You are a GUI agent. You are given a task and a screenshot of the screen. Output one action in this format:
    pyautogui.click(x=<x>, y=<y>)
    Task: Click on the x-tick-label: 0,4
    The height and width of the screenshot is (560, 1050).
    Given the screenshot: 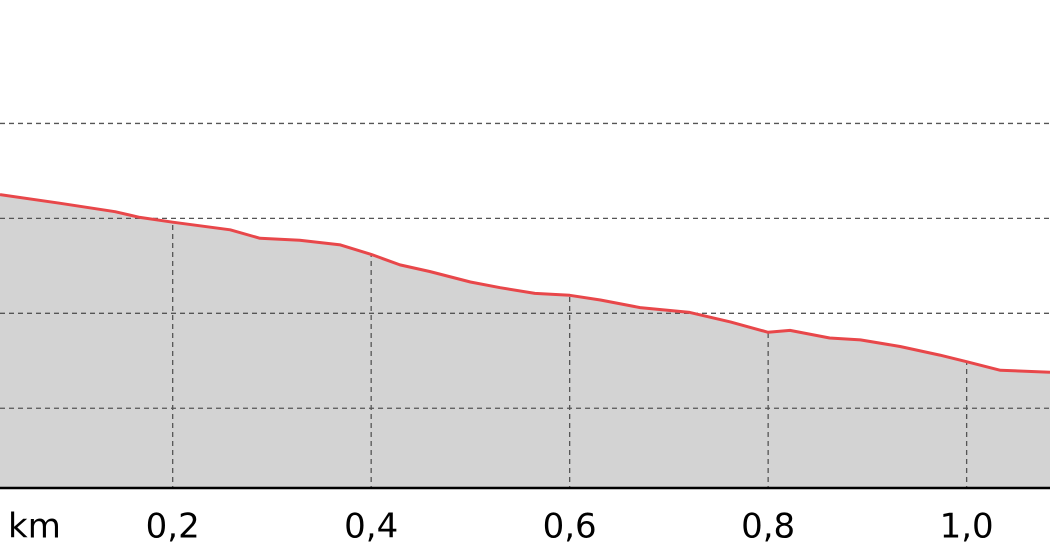 What is the action you would take?
    pyautogui.click(x=371, y=527)
    